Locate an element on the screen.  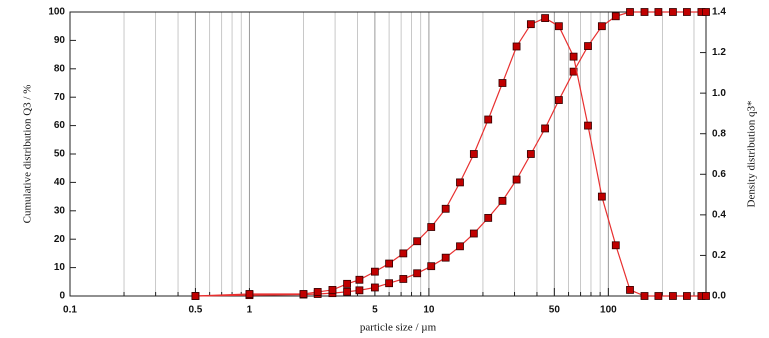
y-tick-label: 60 is located at coordinates (60, 125).